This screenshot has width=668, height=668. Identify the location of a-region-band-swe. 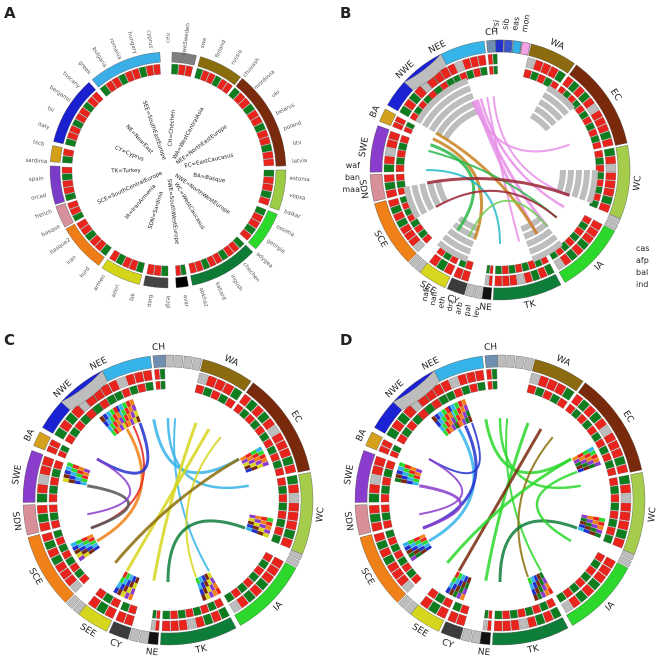
(57, 185).